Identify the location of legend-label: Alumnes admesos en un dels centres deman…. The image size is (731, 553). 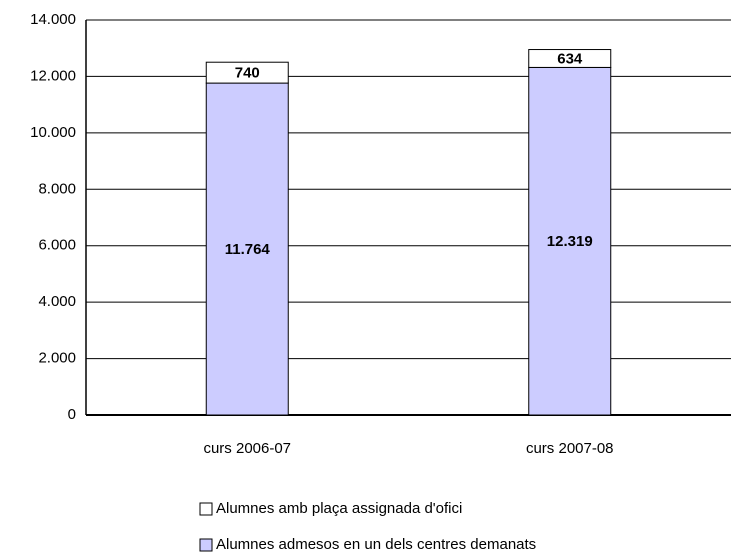
(376, 544).